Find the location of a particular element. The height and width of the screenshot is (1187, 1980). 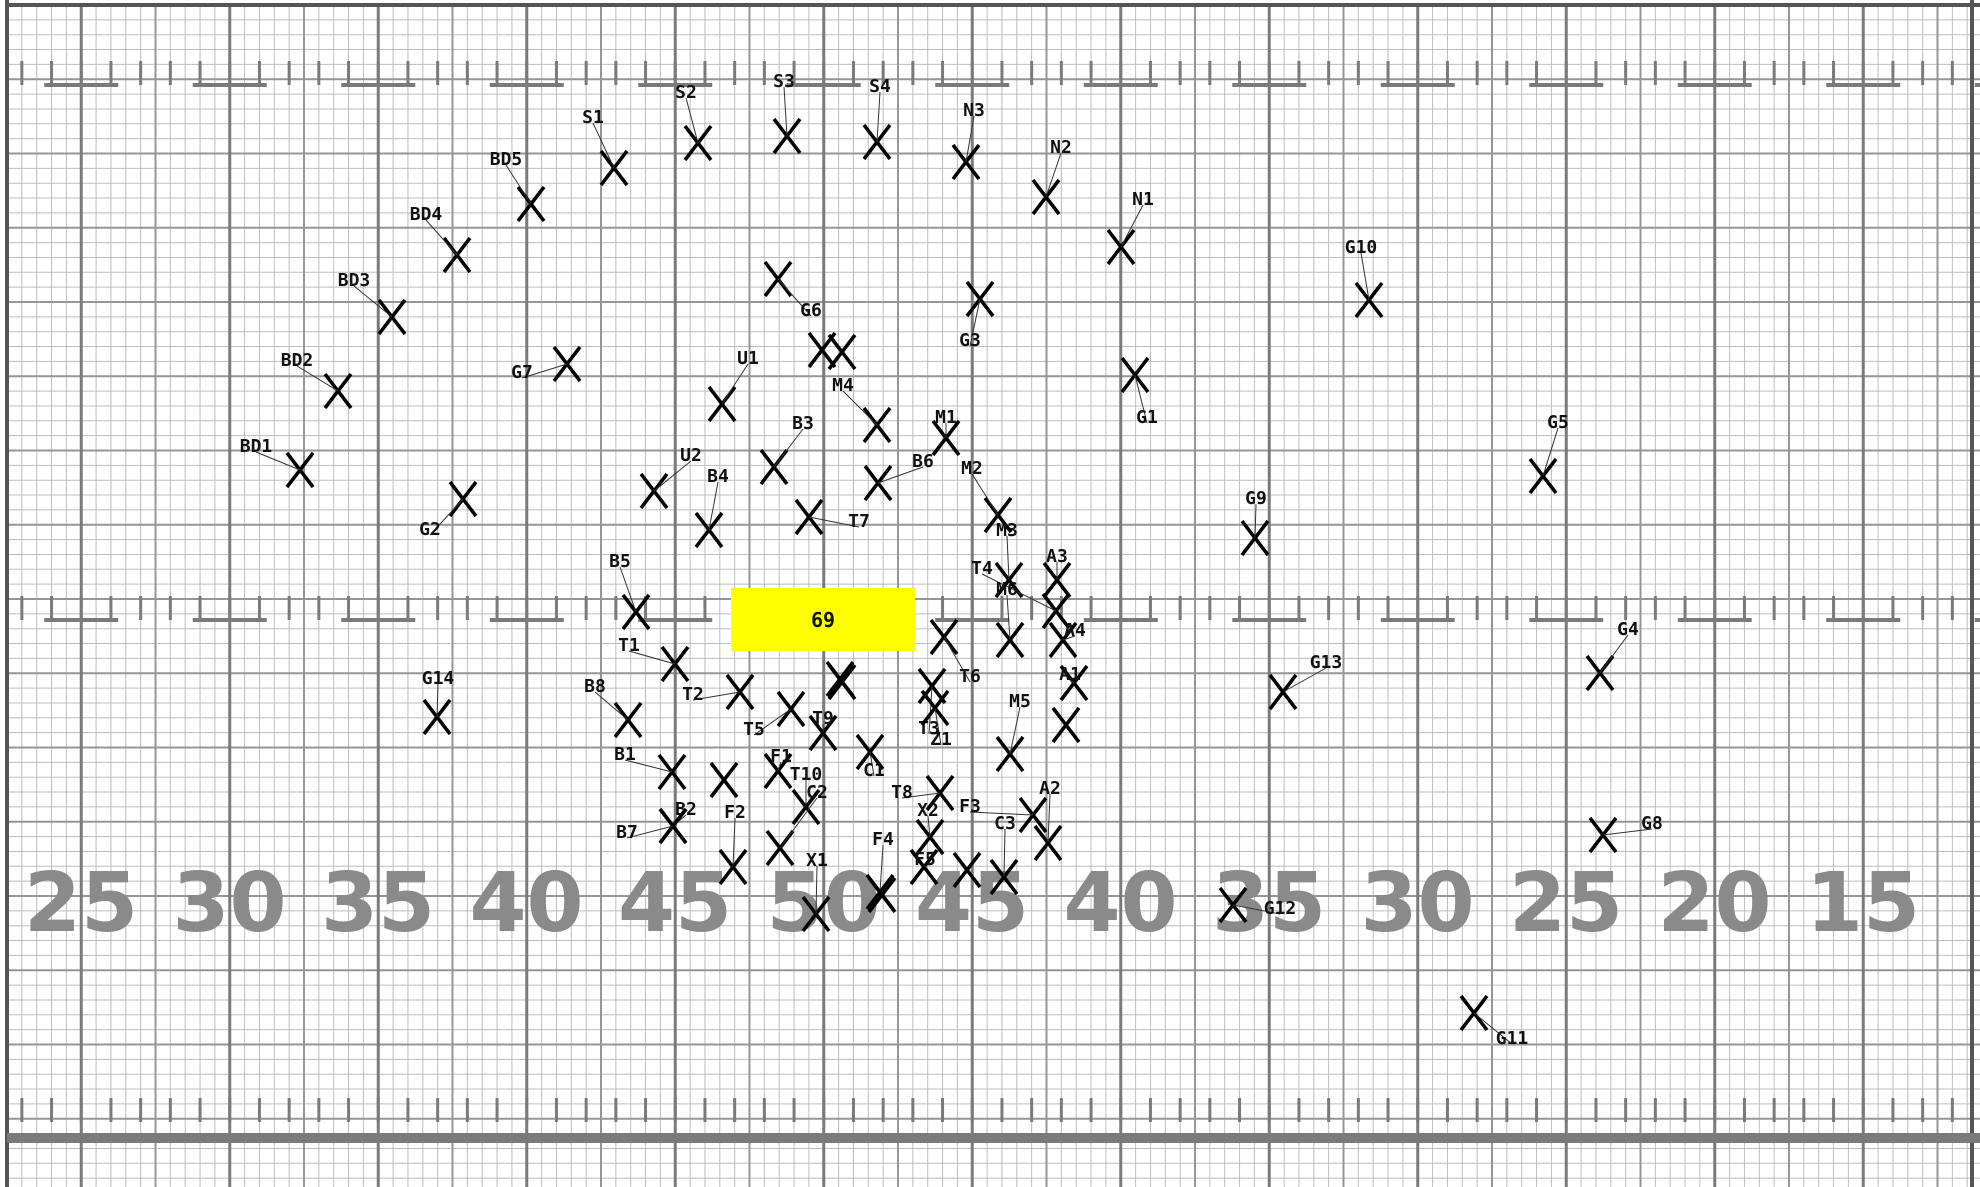

performer-marker: B6 is located at coordinates (898, 476).